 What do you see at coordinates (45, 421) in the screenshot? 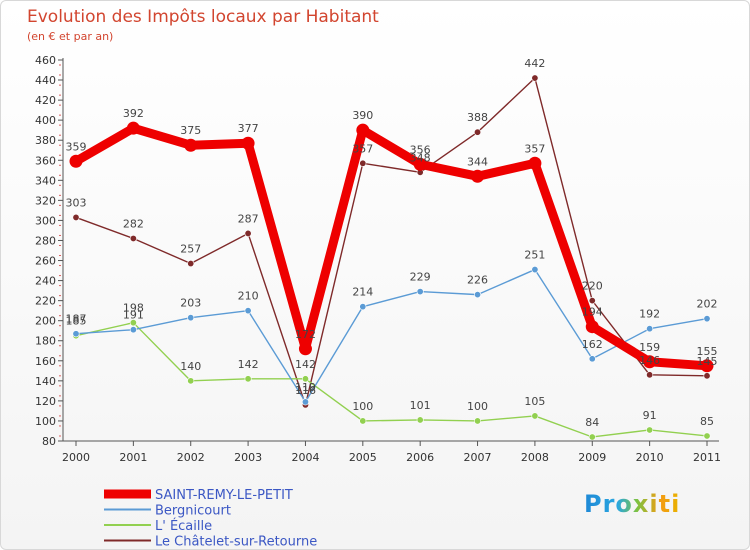
I see `y-tick-label: 100` at bounding box center [45, 421].